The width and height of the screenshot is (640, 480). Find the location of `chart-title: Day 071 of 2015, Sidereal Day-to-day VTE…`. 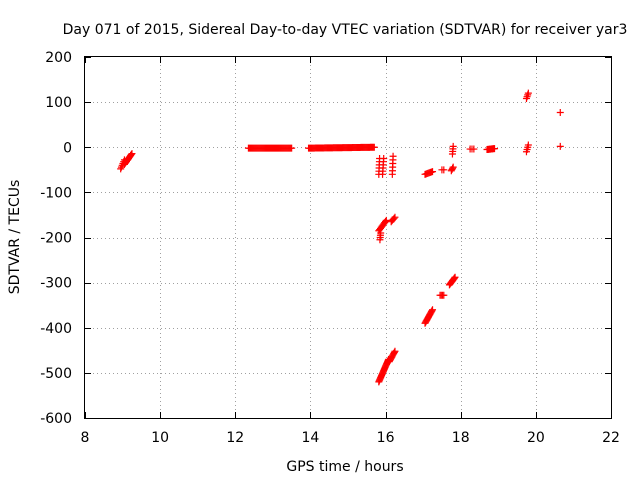

chart-title: Day 071 of 2015, Sidereal Day-to-day VTE… is located at coordinates (345, 30).